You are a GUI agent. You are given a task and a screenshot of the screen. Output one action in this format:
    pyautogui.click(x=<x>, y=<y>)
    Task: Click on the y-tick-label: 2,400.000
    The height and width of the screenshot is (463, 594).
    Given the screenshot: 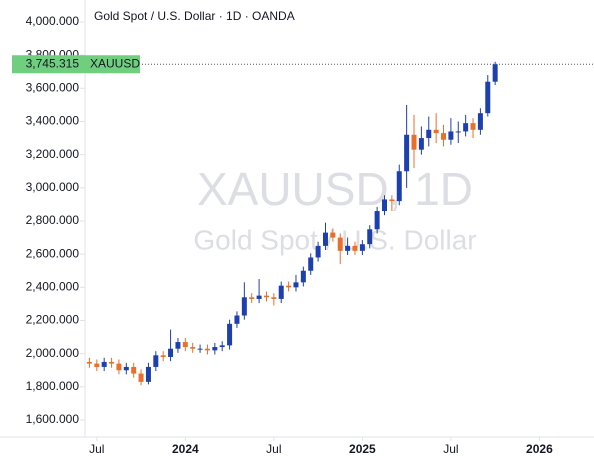 What is the action you would take?
    pyautogui.click(x=53, y=287)
    